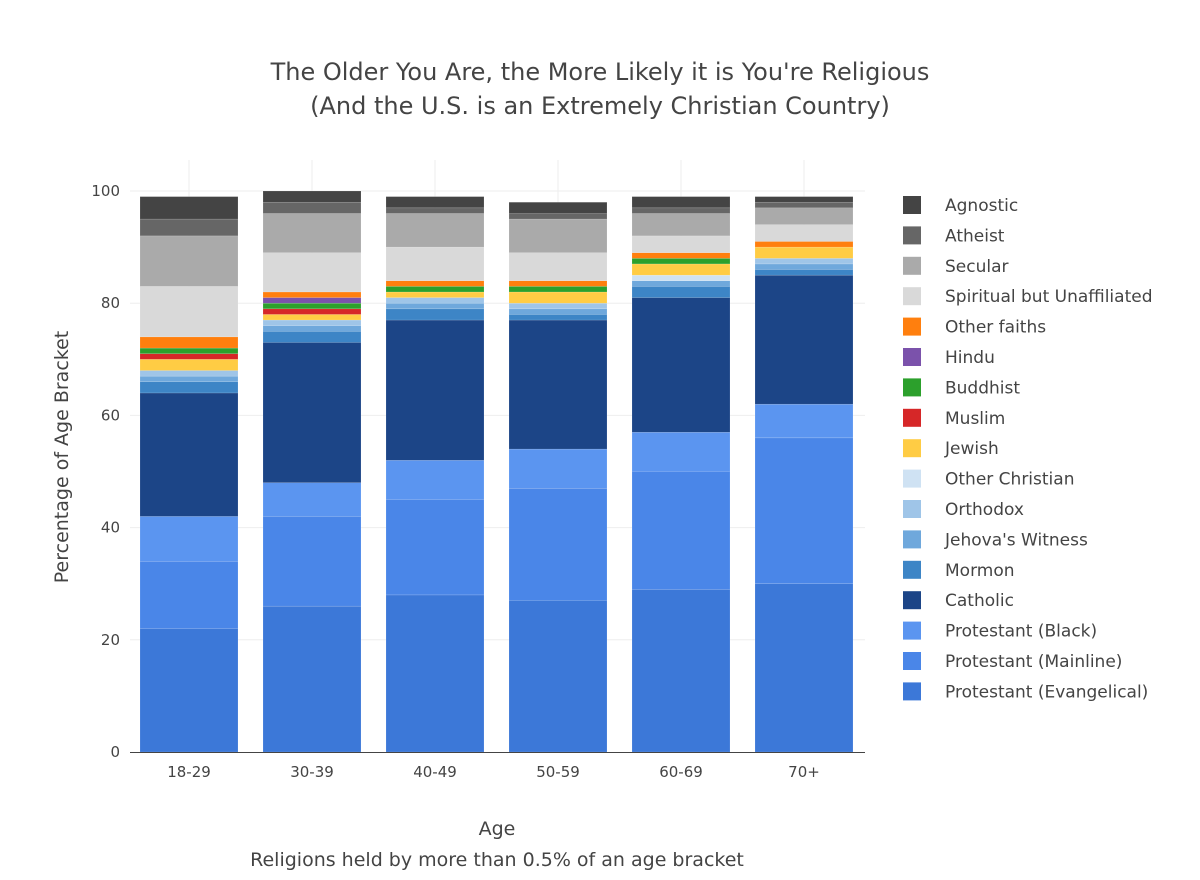 The height and width of the screenshot is (880, 1200). Describe the element at coordinates (988, 479) in the screenshot. I see `legend-item: Other Christian` at that location.